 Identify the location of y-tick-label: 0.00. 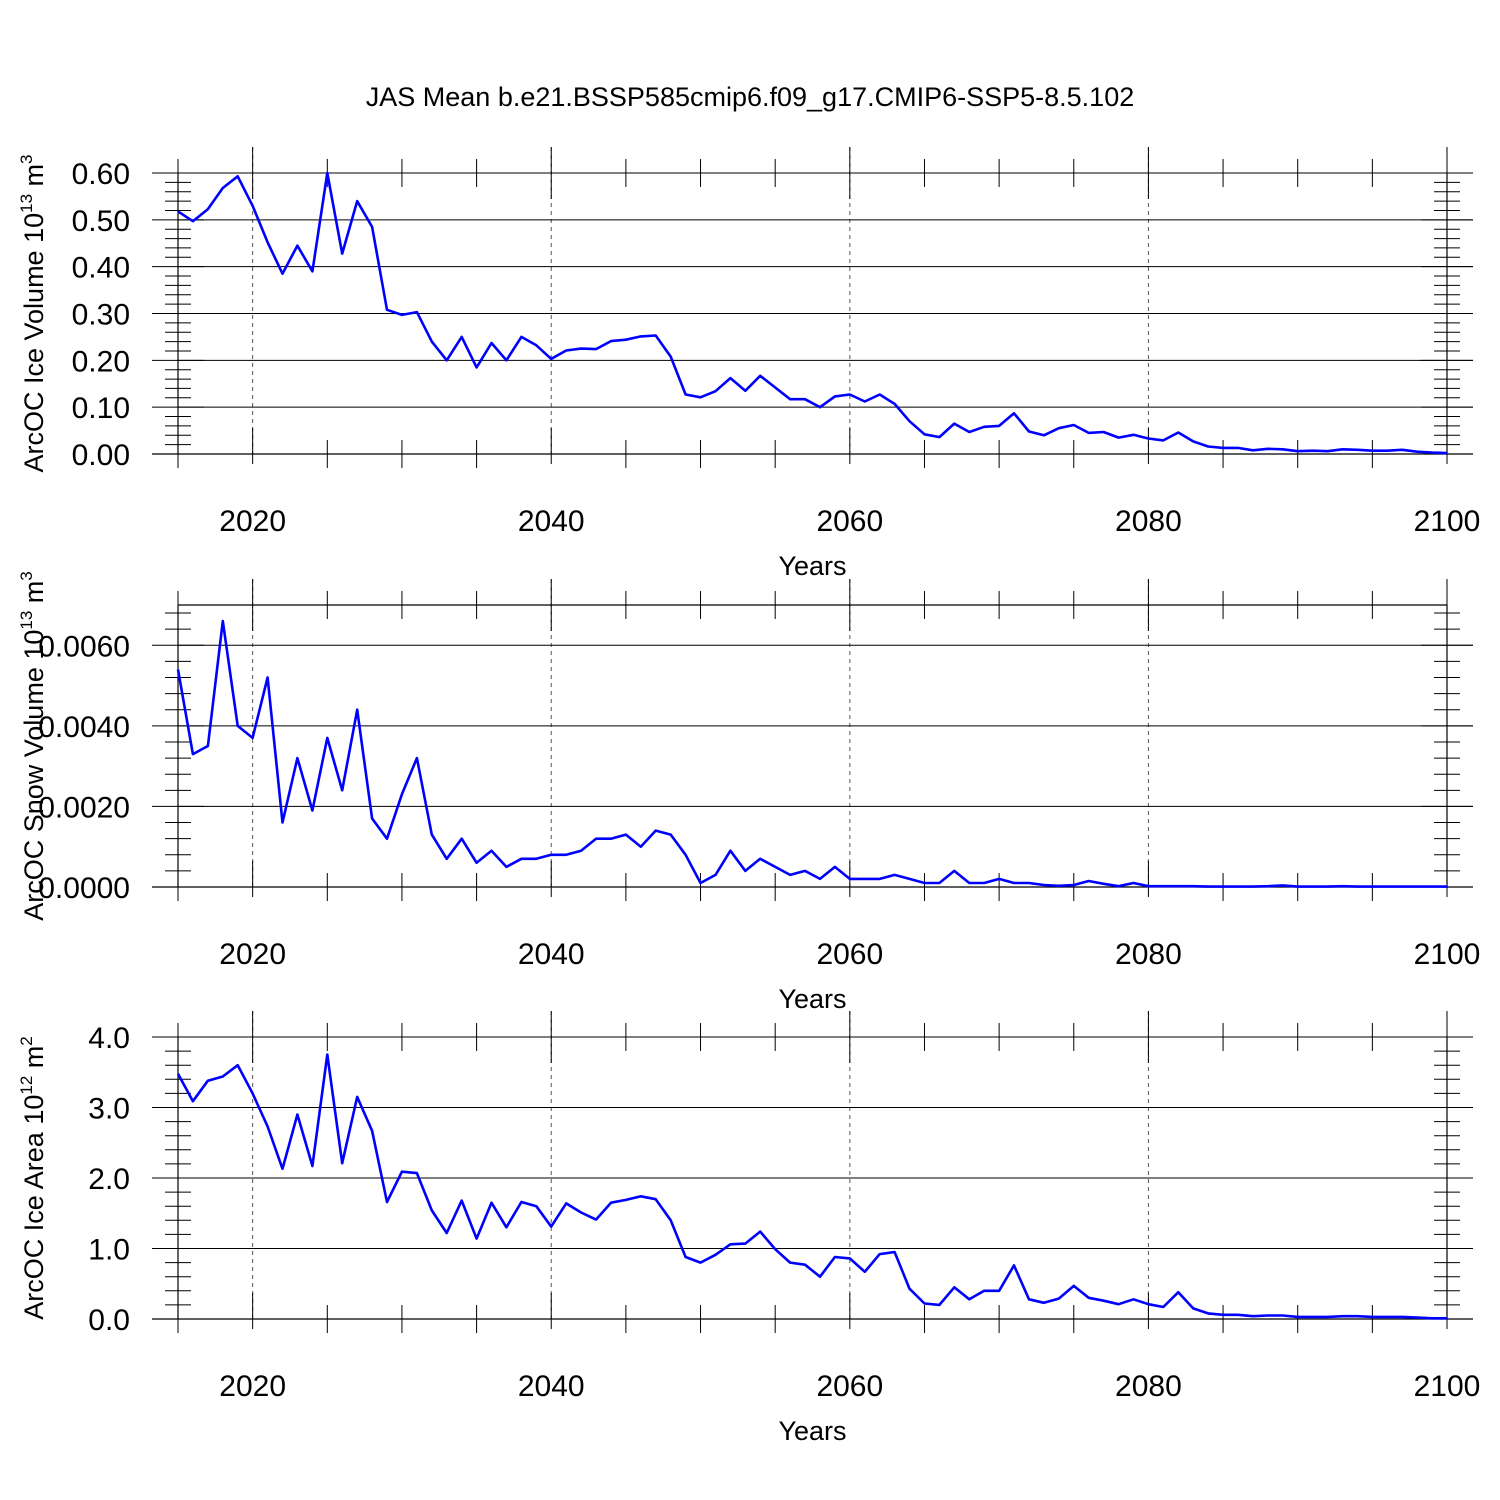
(101, 455).